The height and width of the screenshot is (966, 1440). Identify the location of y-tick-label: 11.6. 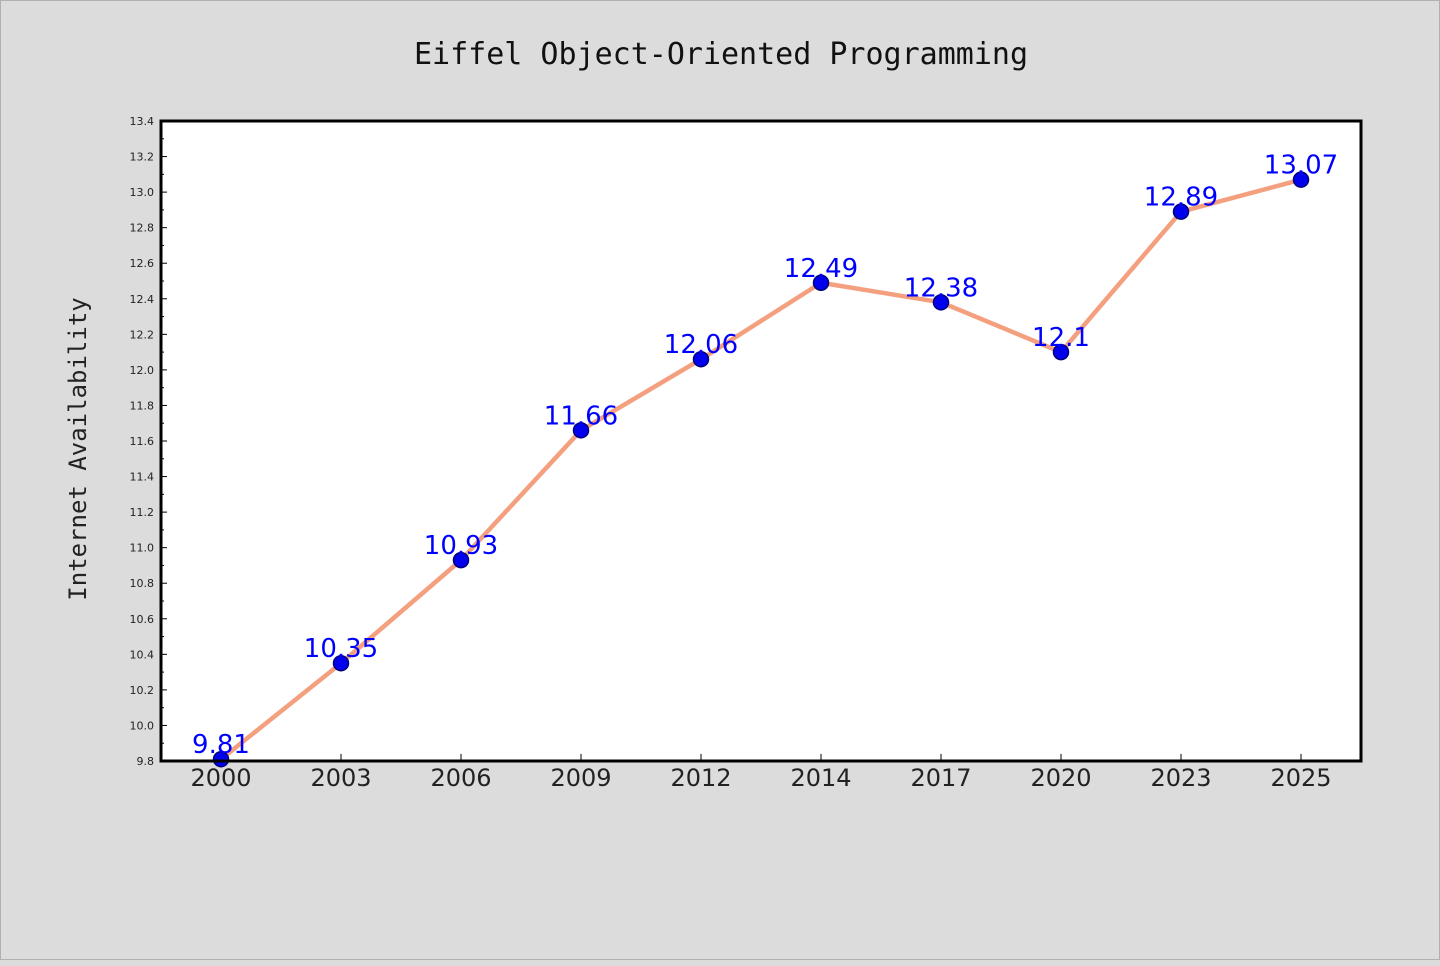
(142, 441).